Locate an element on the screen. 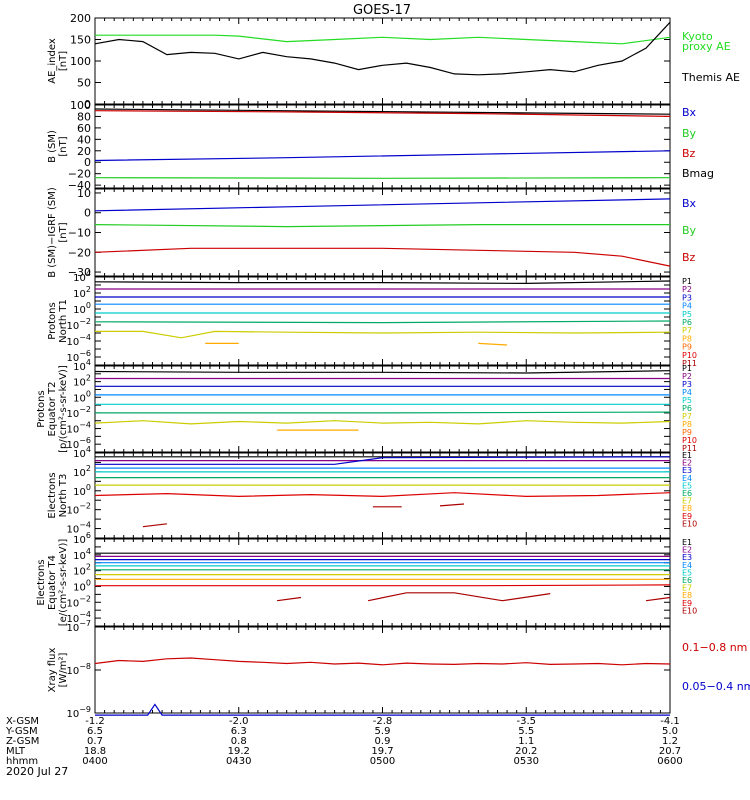 The image size is (750, 800). date-label: 2020 Jul 27 is located at coordinates (37, 771).